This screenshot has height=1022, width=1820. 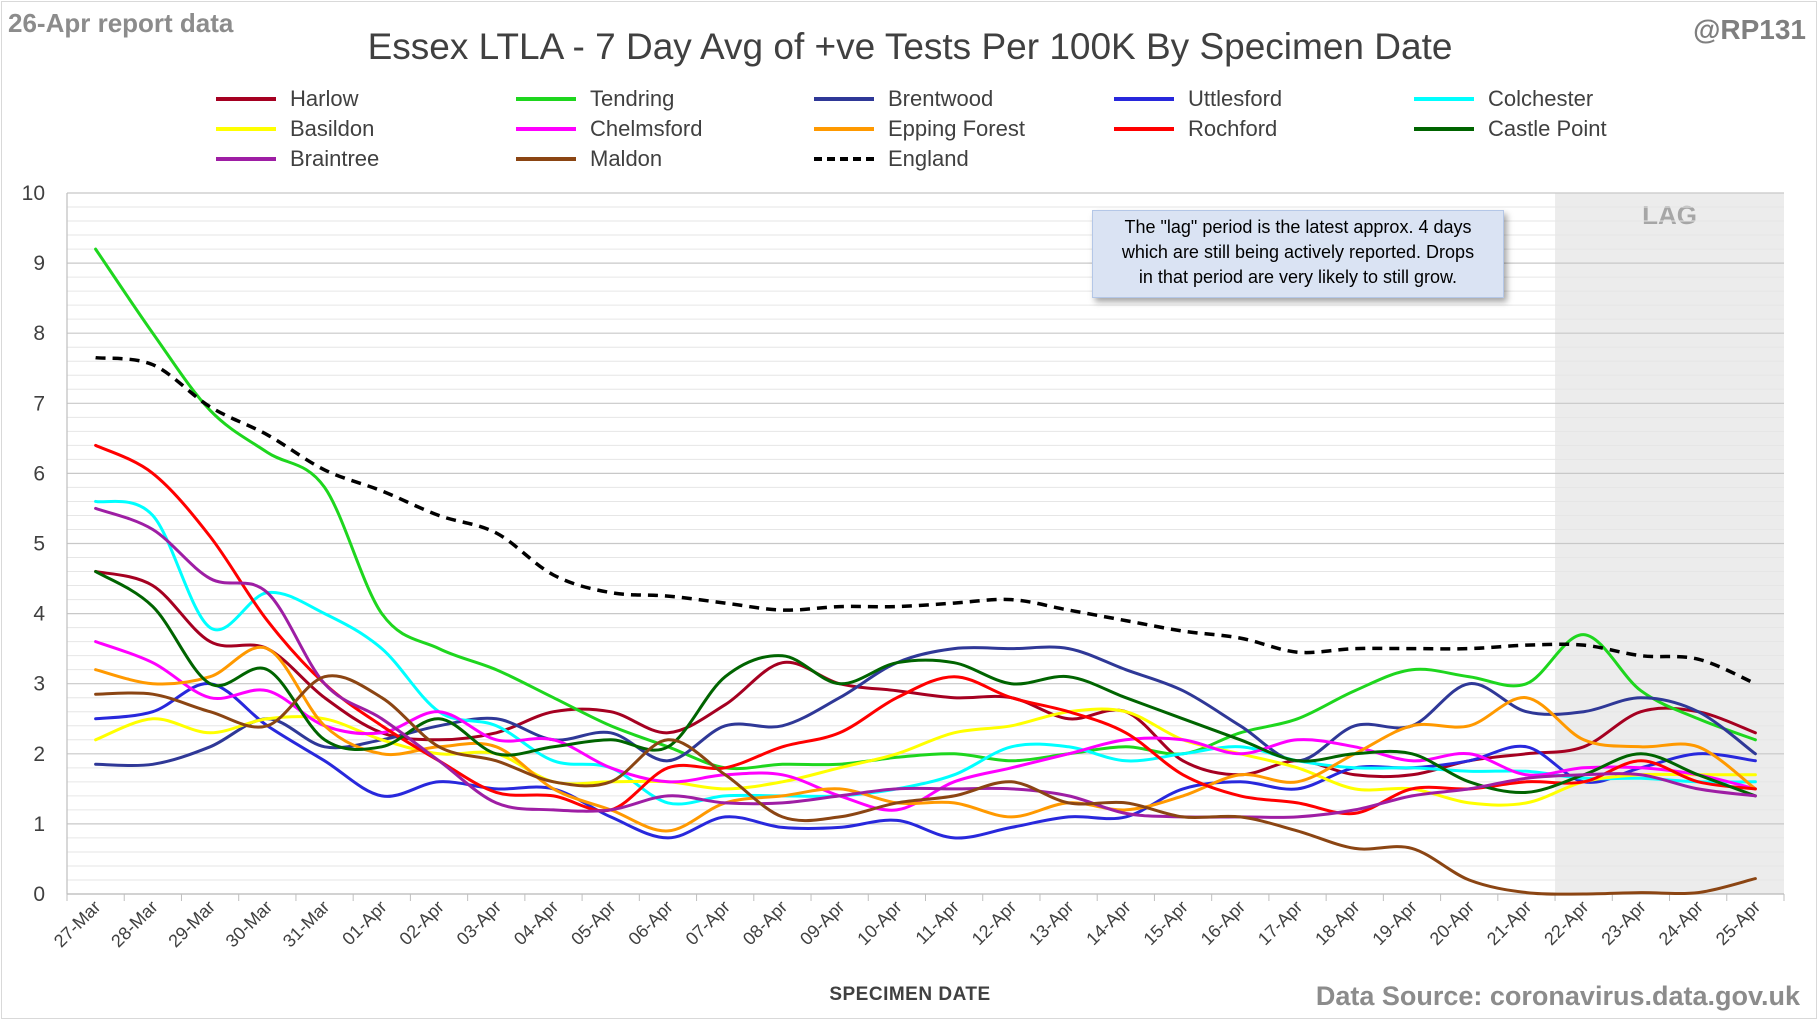 What do you see at coordinates (39, 684) in the screenshot?
I see `y-tick-label: 3` at bounding box center [39, 684].